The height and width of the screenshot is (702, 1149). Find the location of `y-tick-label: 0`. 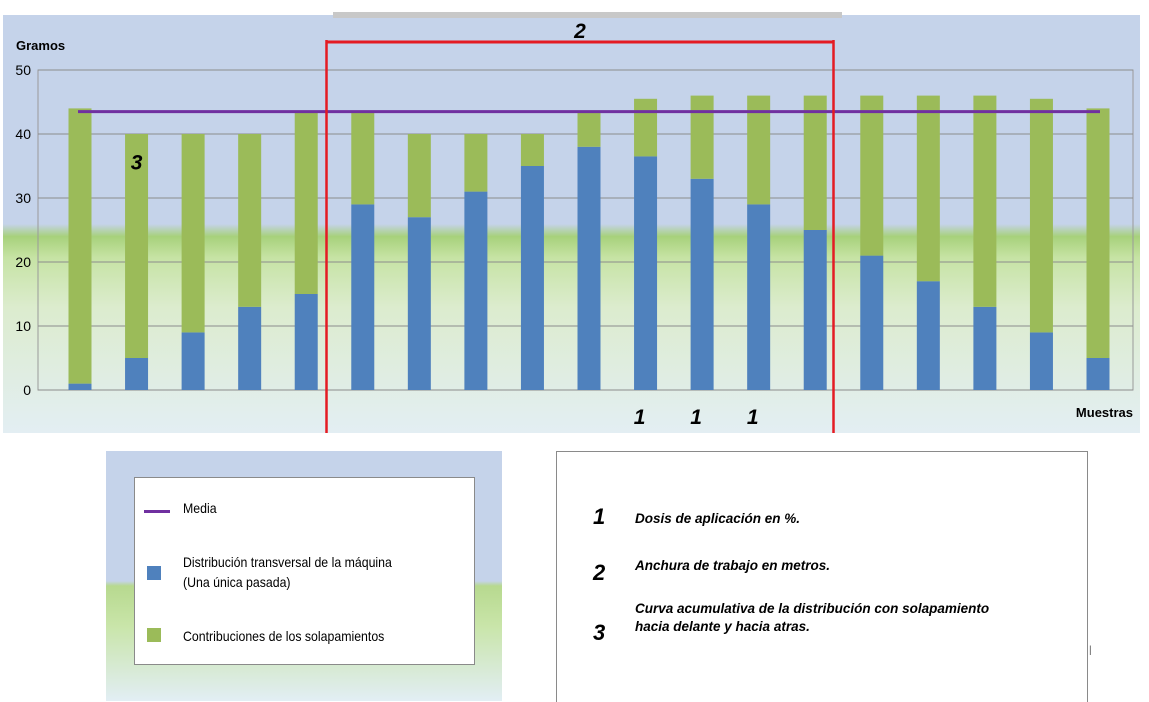

y-tick-label: 0 is located at coordinates (27, 390).